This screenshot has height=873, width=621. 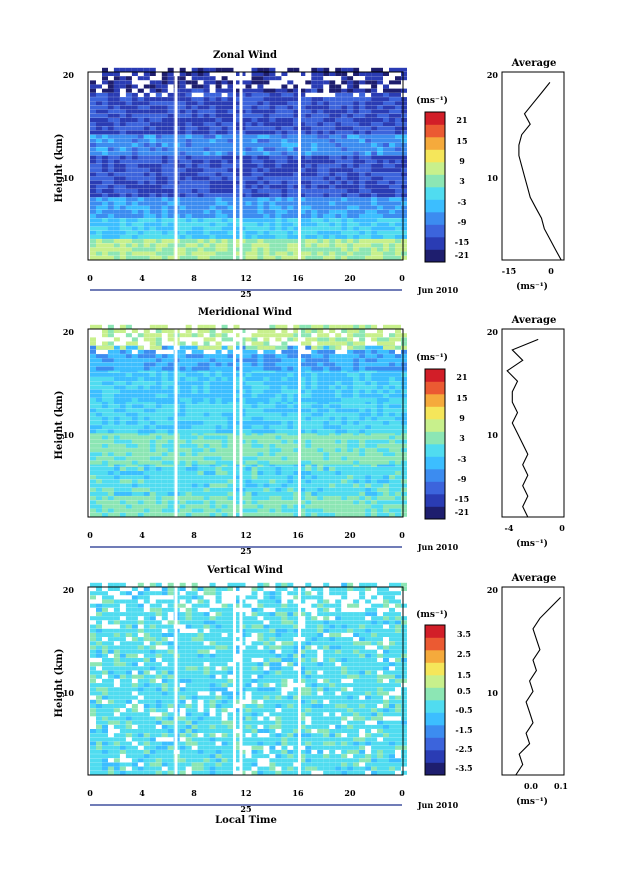 I want to click on plot-frame, so click(x=245, y=423).